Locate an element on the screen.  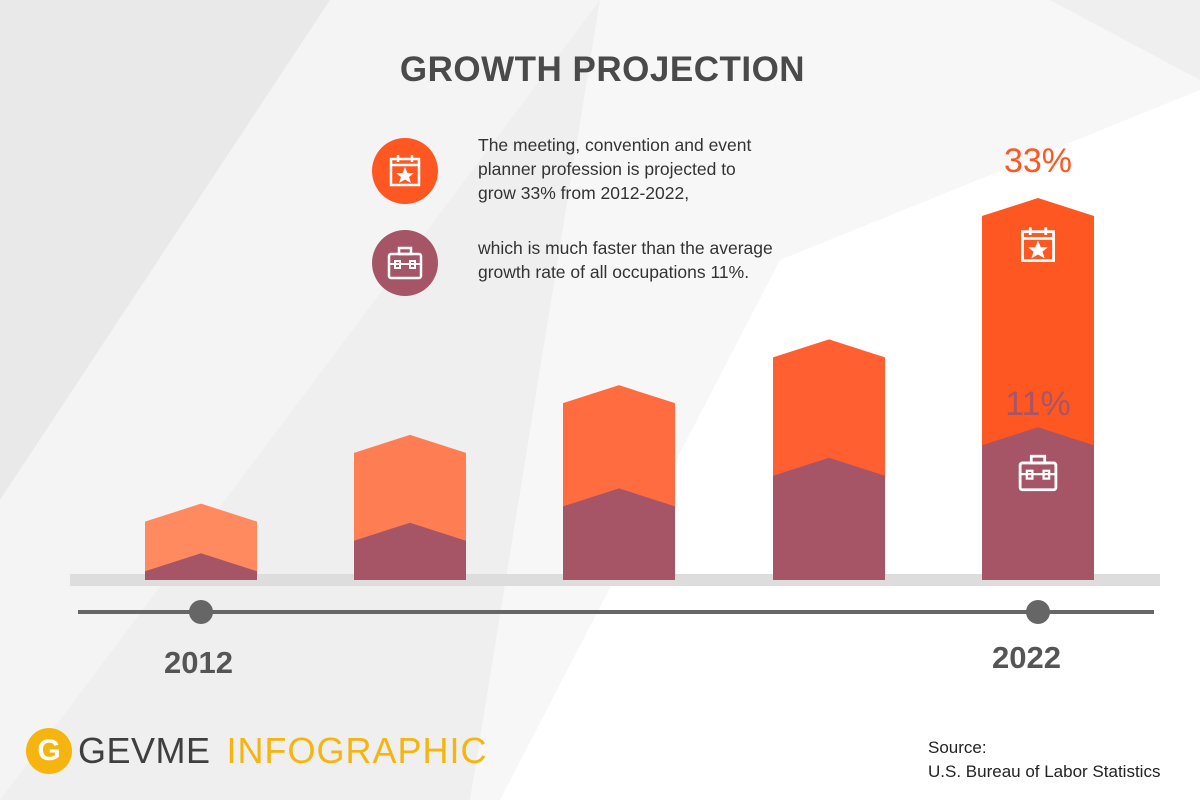
briefcase-icon is located at coordinates (405, 263).